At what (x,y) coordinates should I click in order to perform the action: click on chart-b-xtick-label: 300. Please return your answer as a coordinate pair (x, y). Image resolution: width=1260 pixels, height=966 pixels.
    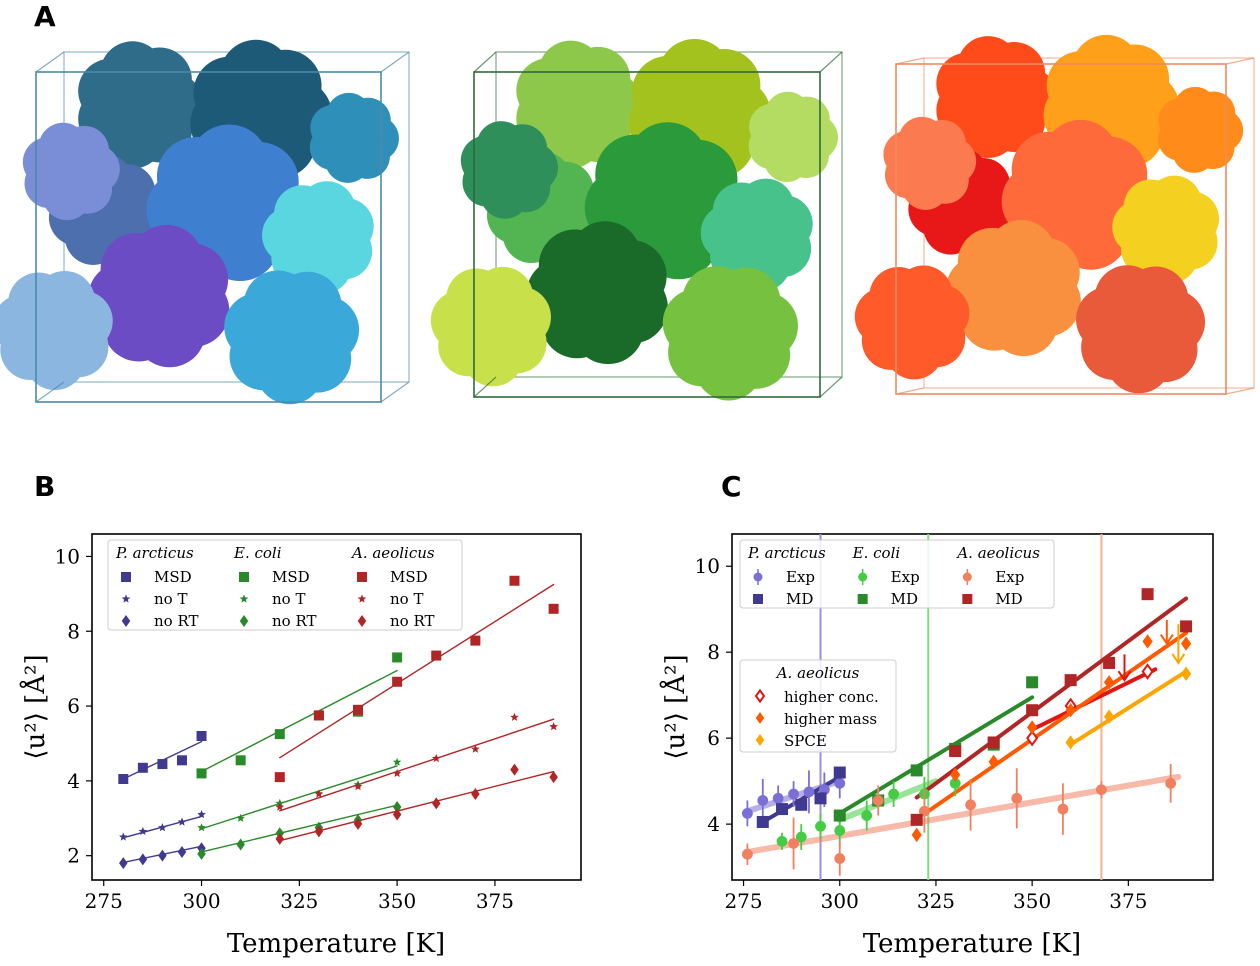
    Looking at the image, I should click on (201, 901).